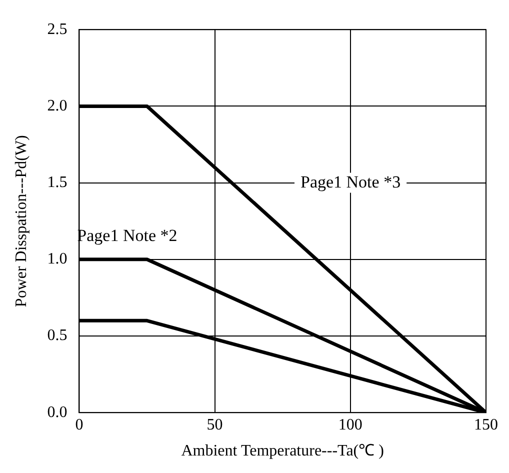 This screenshot has height=473, width=509. Describe the element at coordinates (282, 451) in the screenshot. I see `x-axis-title: Ambient Temperature---Ta(℃ )` at that location.